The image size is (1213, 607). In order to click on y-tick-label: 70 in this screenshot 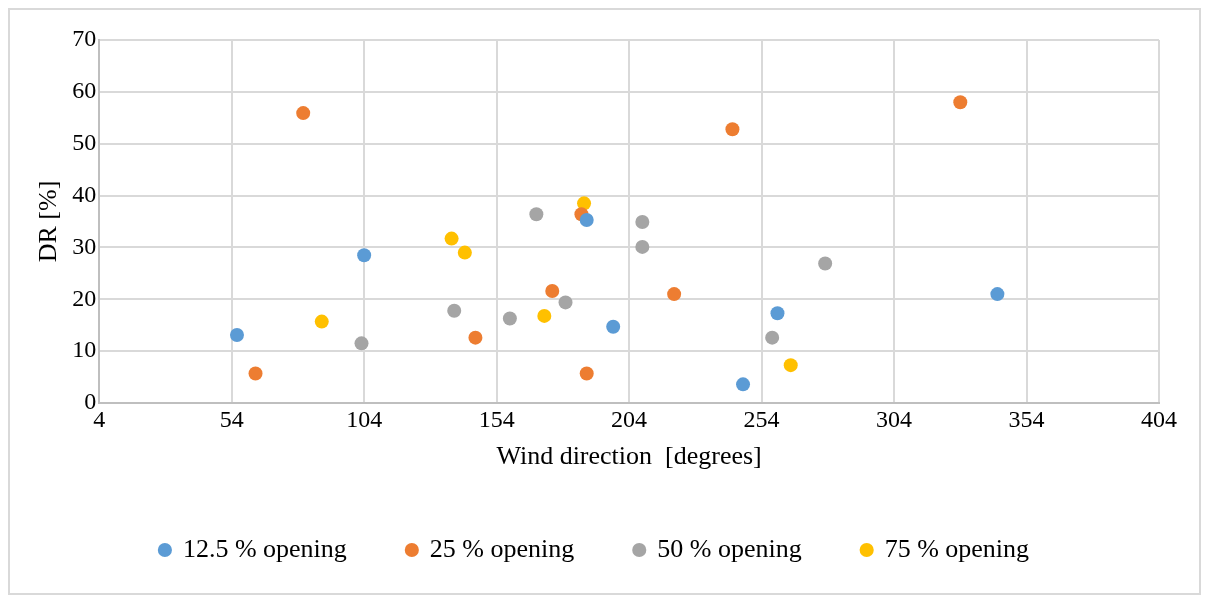, I will do `click(84, 38)`.